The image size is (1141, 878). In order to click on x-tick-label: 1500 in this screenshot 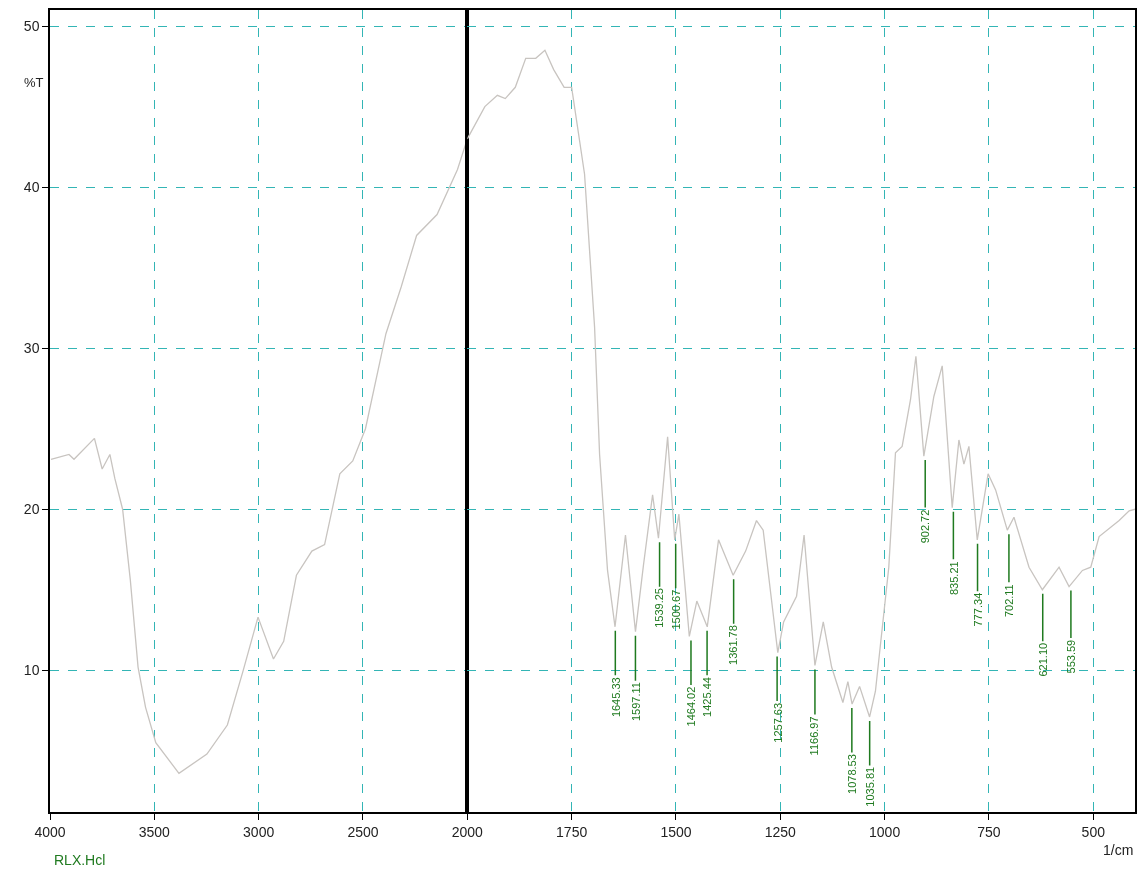, I will do `click(676, 831)`.